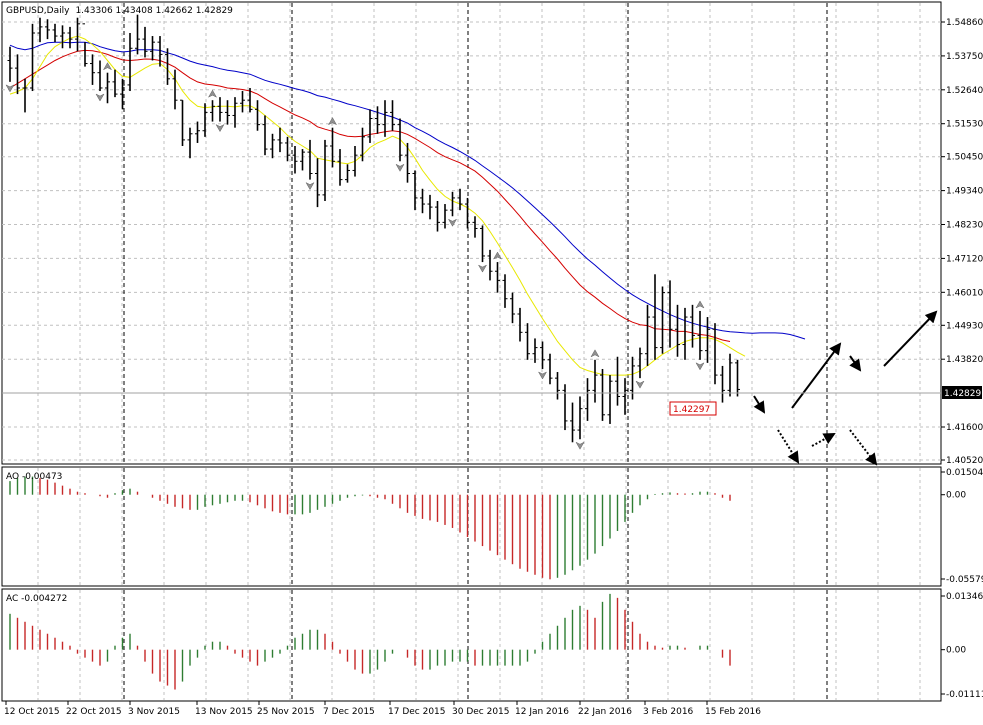 Image resolution: width=983 pixels, height=725 pixels. Describe the element at coordinates (964, 293) in the screenshot. I see `price-tick-label: 1.46010` at that location.